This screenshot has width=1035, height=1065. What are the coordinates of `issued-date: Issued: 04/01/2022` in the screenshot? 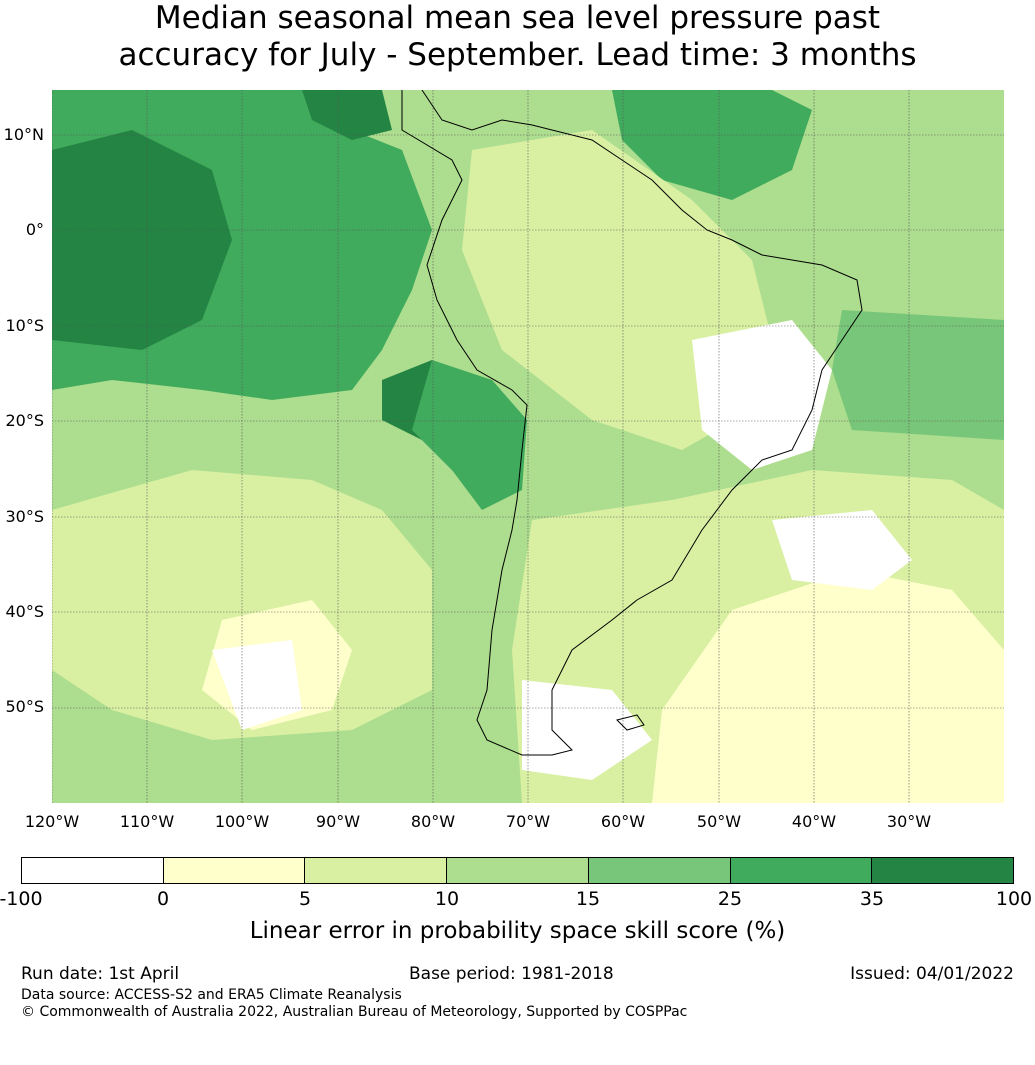 It's located at (932, 974).